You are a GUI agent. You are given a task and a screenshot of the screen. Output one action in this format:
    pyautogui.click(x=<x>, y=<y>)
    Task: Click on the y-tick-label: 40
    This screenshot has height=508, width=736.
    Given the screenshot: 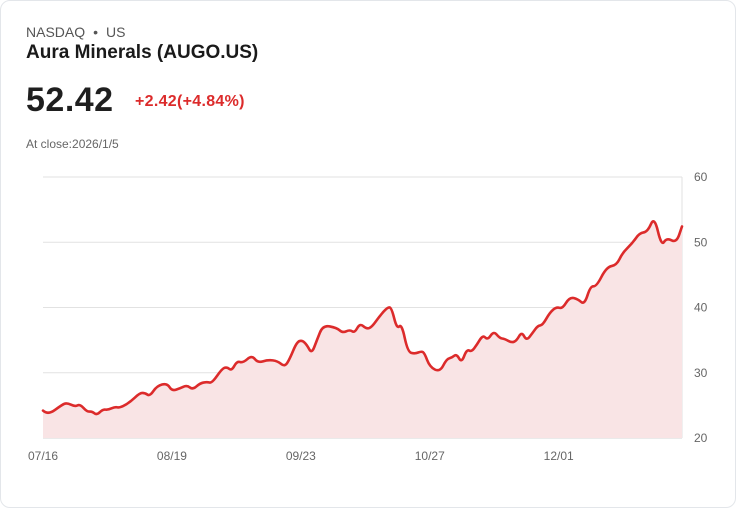 What is the action you would take?
    pyautogui.click(x=701, y=308)
    